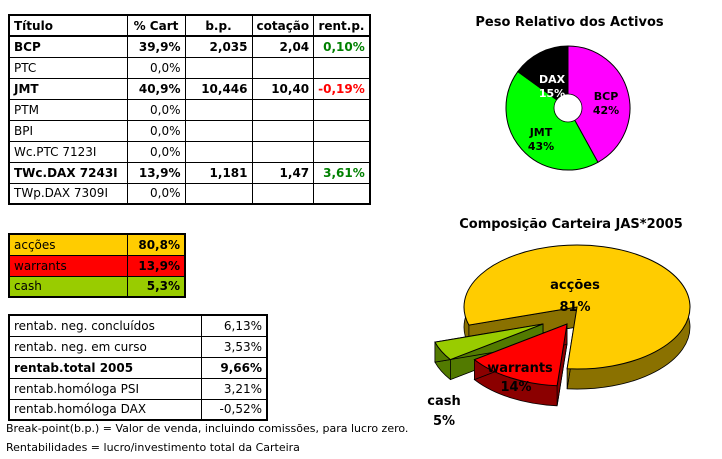  What do you see at coordinates (68, 151) in the screenshot?
I see `cell-titulo: Wc.PTC 7123I` at bounding box center [68, 151].